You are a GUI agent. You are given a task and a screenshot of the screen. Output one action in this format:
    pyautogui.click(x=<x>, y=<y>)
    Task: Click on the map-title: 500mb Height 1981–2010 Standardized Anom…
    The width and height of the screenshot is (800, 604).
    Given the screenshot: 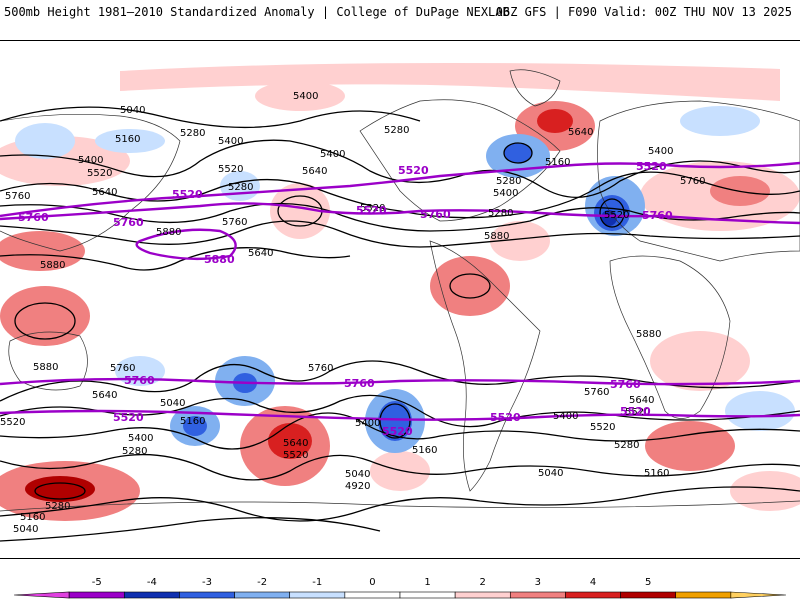 What is the action you would take?
    pyautogui.click(x=257, y=12)
    